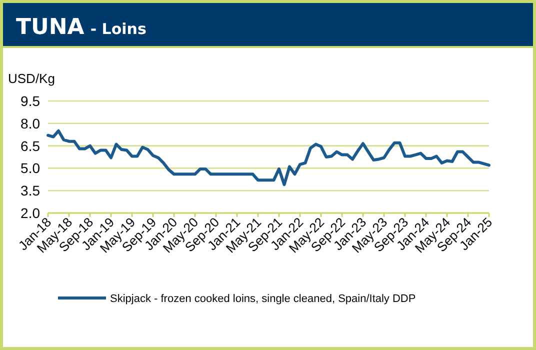 Image resolution: width=536 pixels, height=350 pixels. What do you see at coordinates (30, 146) in the screenshot?
I see `y-tick-label: 6.5` at bounding box center [30, 146].